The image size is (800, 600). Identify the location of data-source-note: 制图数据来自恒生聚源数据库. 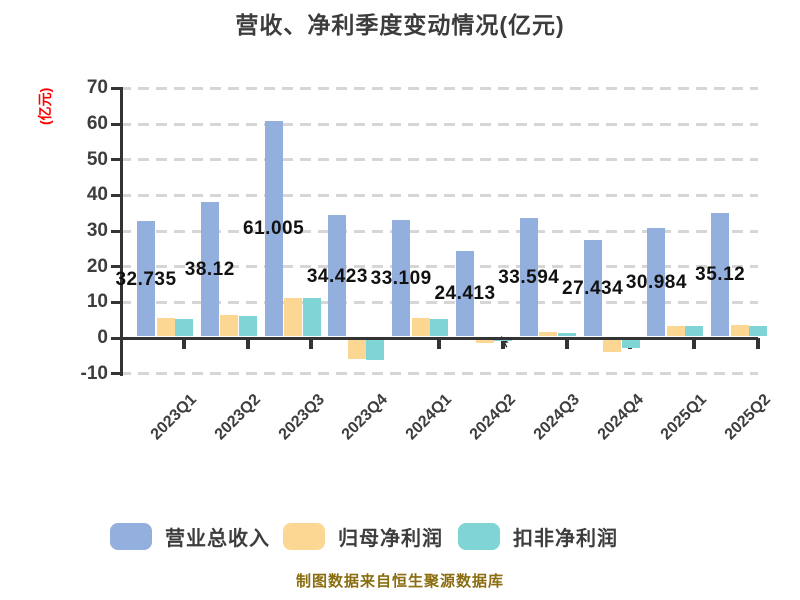
(399, 581).